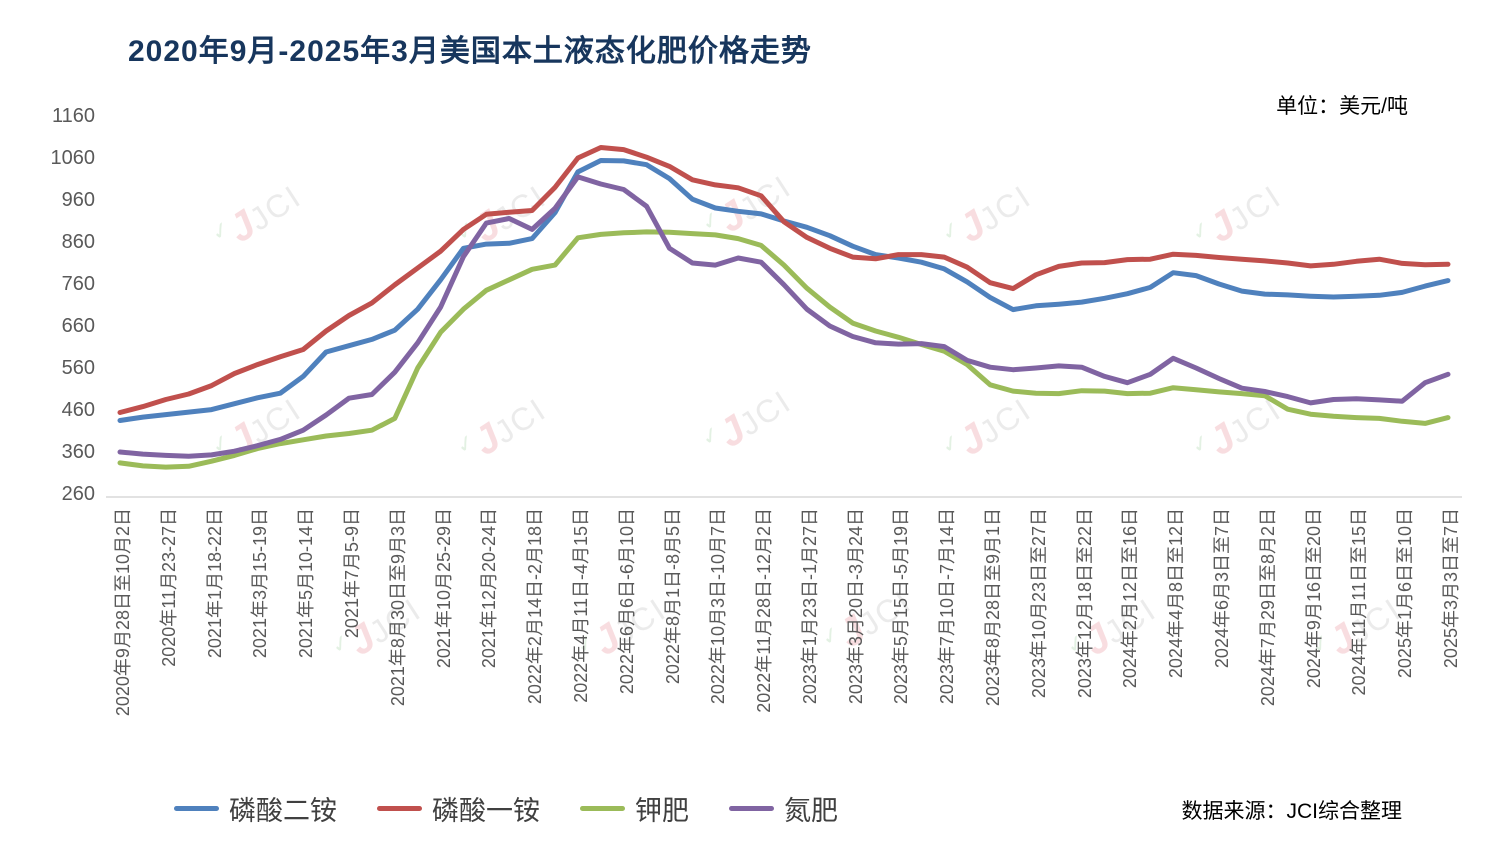  Describe the element at coordinates (855, 606) in the screenshot. I see `x-axis-tick-label: 2023年3月20日-3月24日` at that location.